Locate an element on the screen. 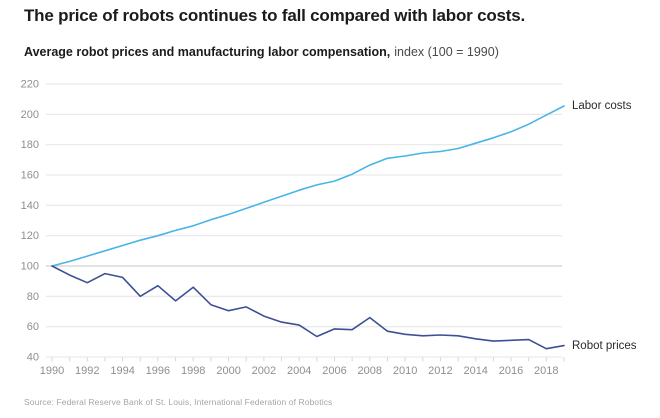  y-tick-label: 80 is located at coordinates (33, 297).